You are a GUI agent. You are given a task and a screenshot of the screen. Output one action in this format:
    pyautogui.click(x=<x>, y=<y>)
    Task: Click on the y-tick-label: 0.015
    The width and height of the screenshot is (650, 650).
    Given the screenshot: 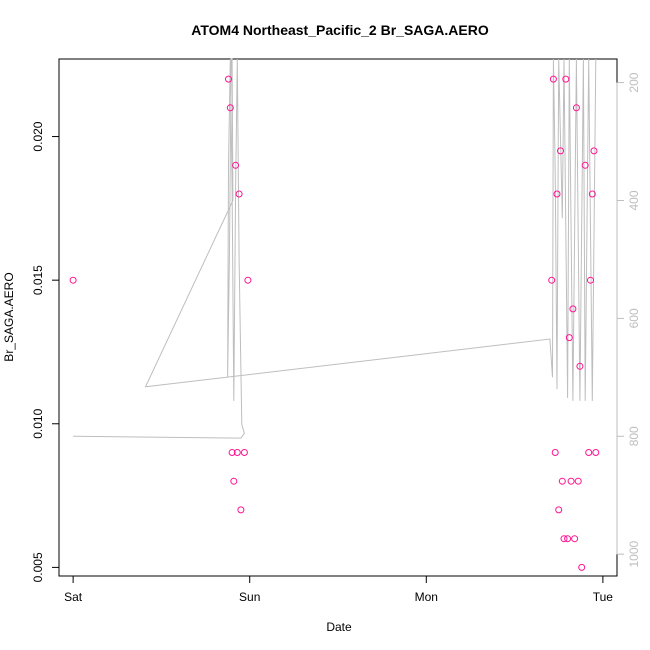 What is the action you would take?
    pyautogui.click(x=38, y=280)
    